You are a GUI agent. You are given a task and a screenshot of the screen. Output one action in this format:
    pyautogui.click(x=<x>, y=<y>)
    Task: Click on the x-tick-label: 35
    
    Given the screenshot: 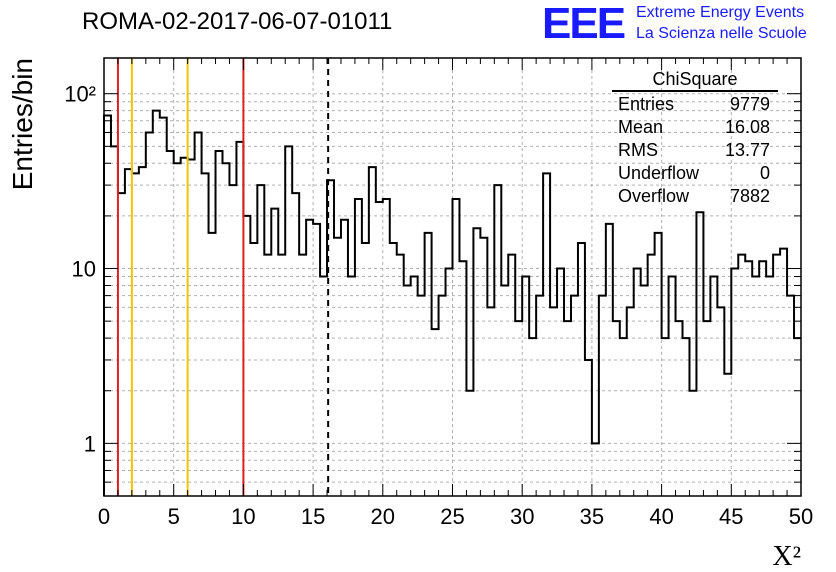 What is the action you would take?
    pyautogui.click(x=592, y=516)
    